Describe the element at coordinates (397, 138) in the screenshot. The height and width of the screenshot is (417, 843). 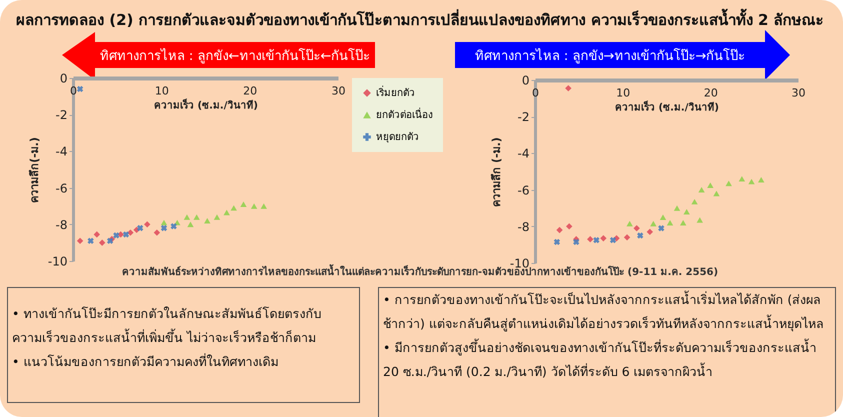
I see `legend-label: หยุดยกตัว` at that location.